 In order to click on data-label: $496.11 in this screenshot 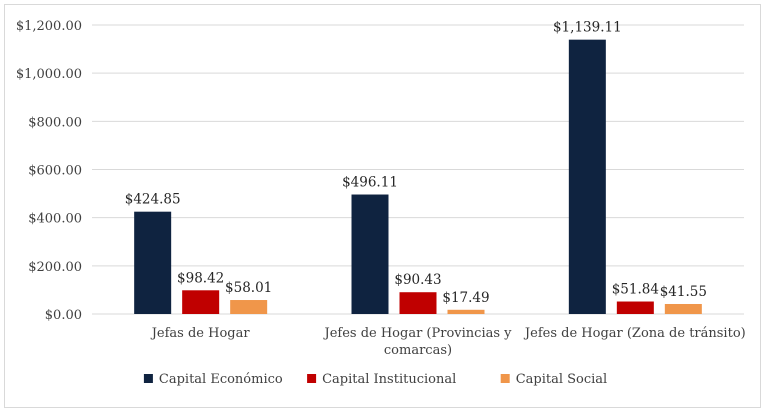, I will do `click(370, 183)`.